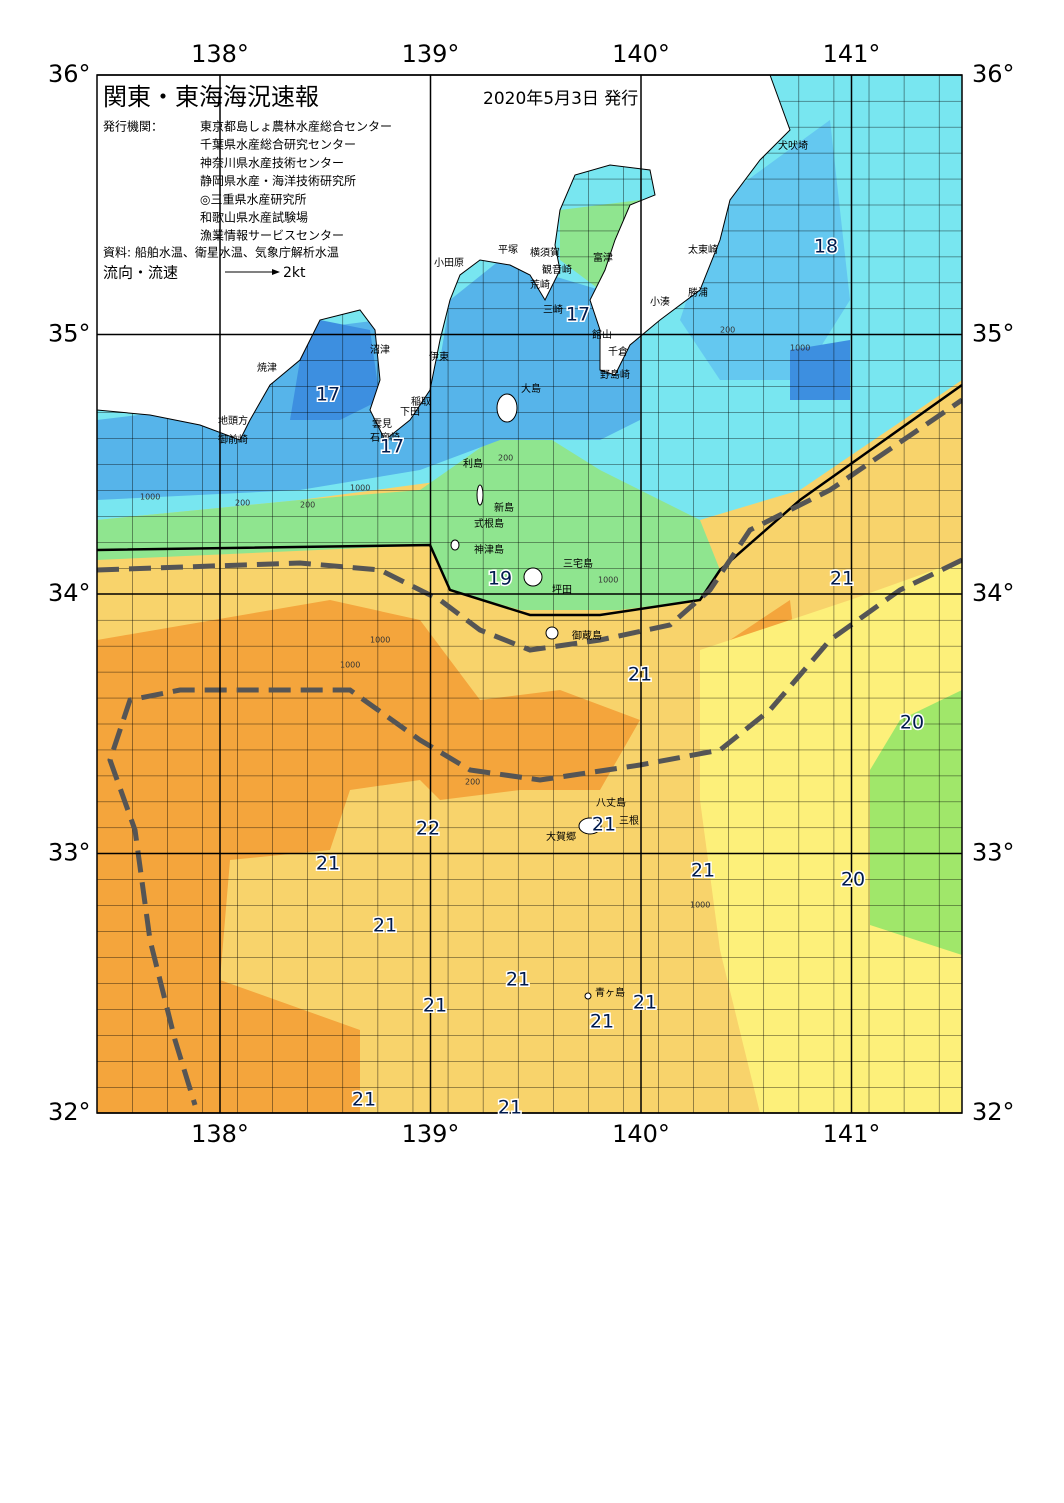 The height and width of the screenshot is (1503, 1064). I want to click on legend-scale: 2kt, so click(294, 273).